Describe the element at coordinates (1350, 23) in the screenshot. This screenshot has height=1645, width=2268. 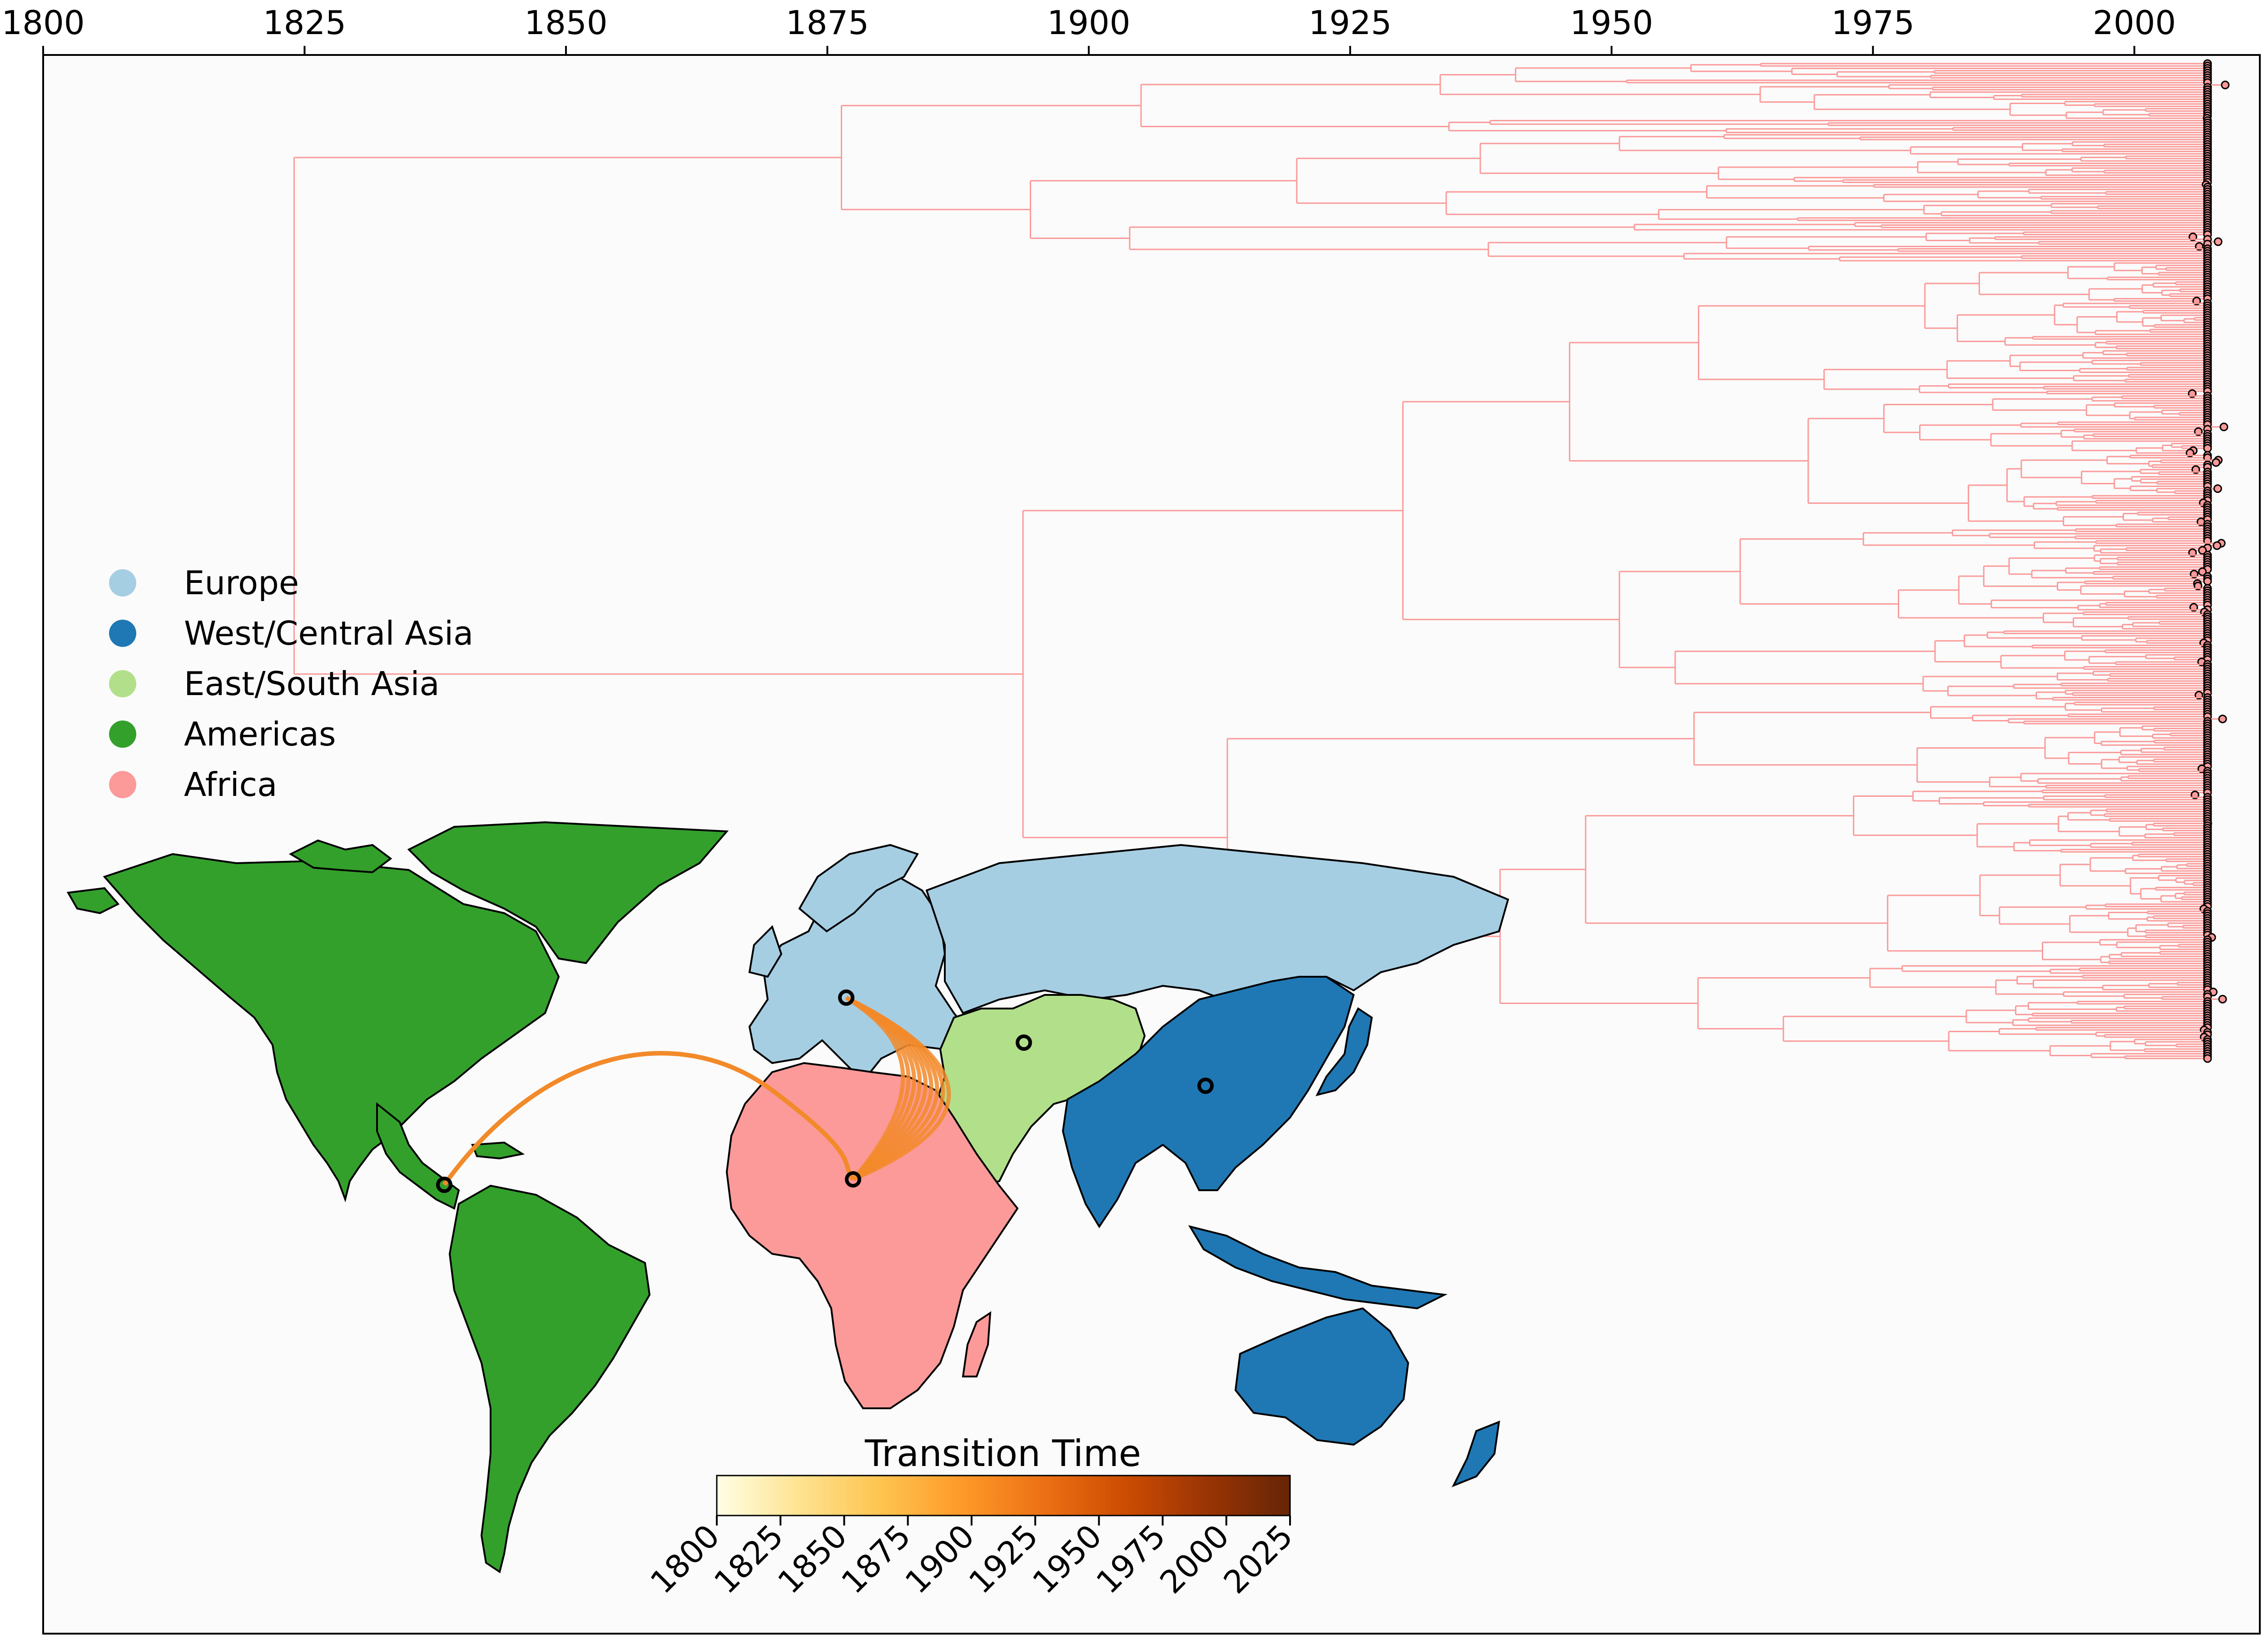
I see `axis-tick-label: 1925` at that location.